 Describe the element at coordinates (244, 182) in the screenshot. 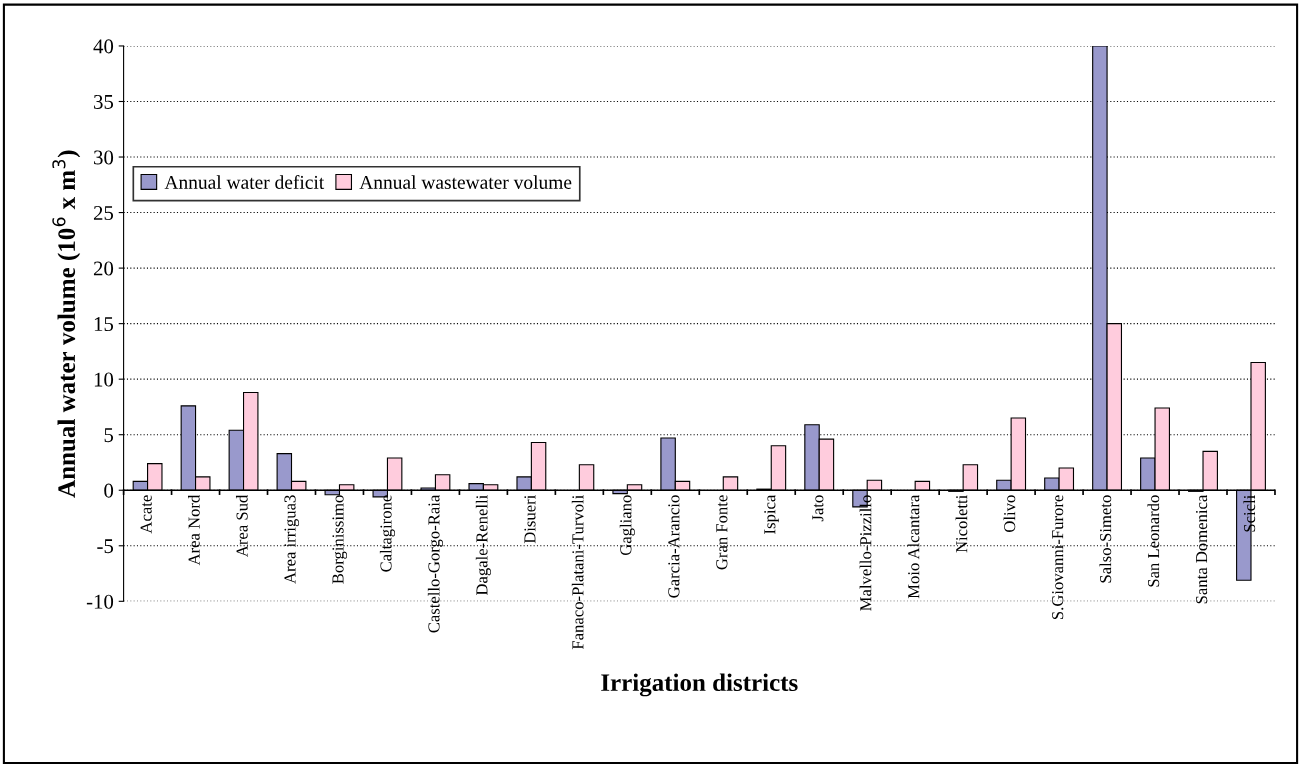

I see `legend-label: Annual water deficit` at that location.